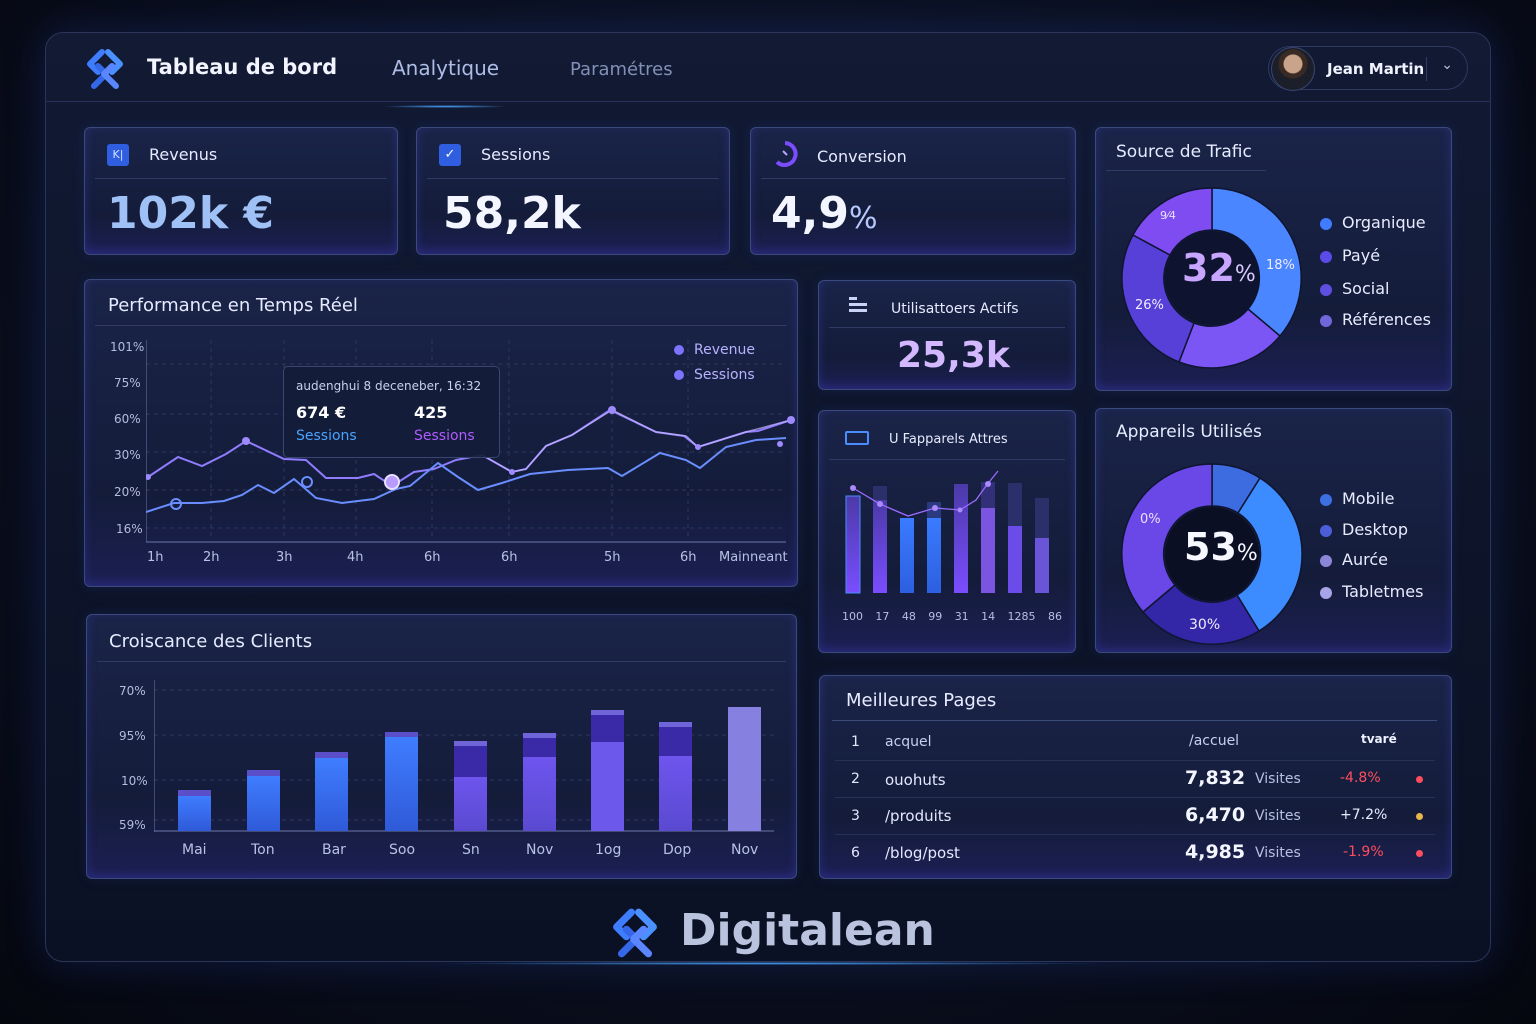 This screenshot has height=1024, width=1536. Describe the element at coordinates (1373, 222) in the screenshot. I see `legend-organique: Organique` at that location.